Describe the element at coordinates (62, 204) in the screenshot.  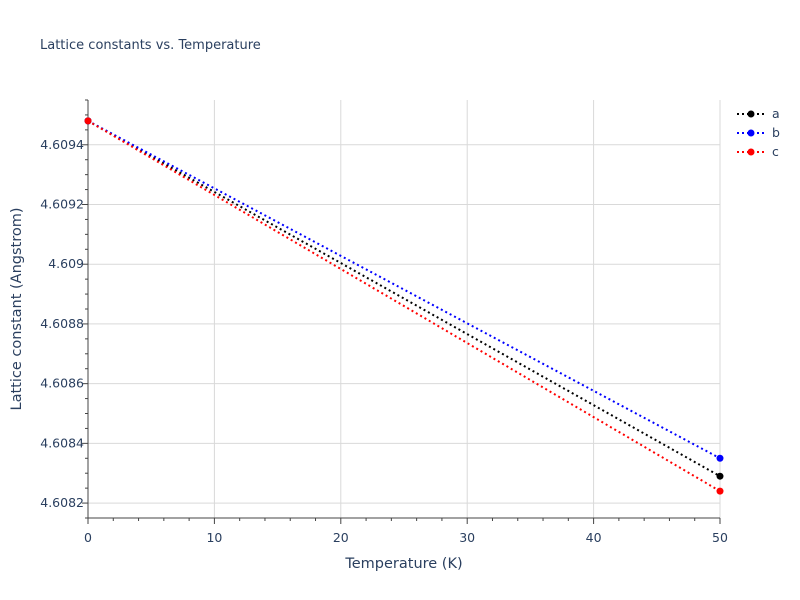
I see `y-tick-label: 4.6092` at that location.